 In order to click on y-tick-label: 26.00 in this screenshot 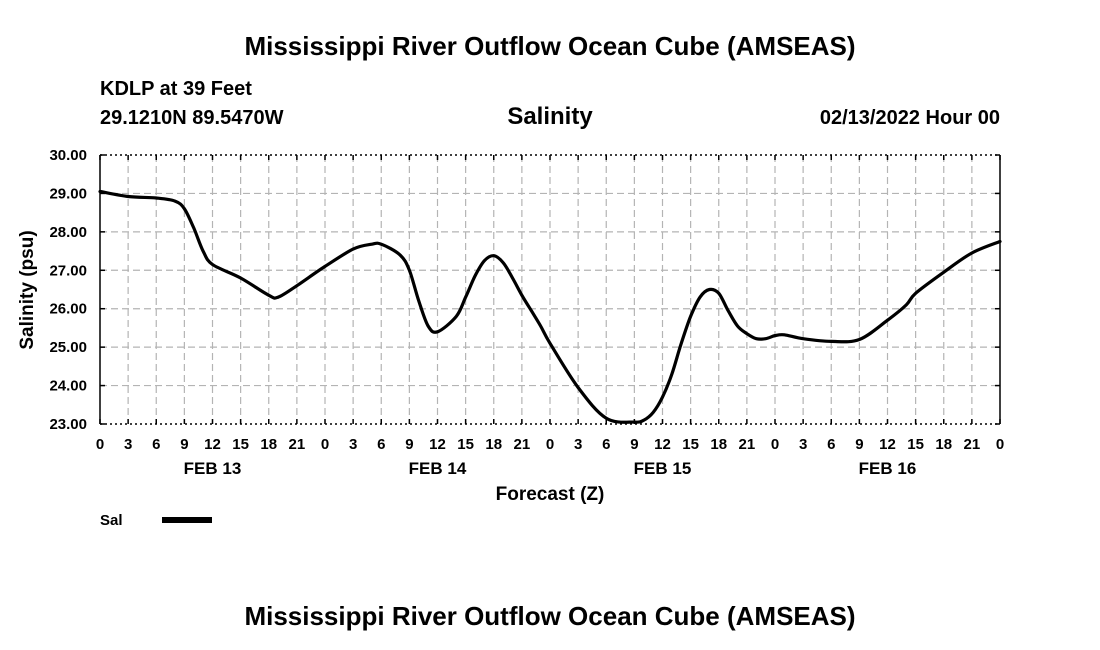, I will do `click(68, 309)`.